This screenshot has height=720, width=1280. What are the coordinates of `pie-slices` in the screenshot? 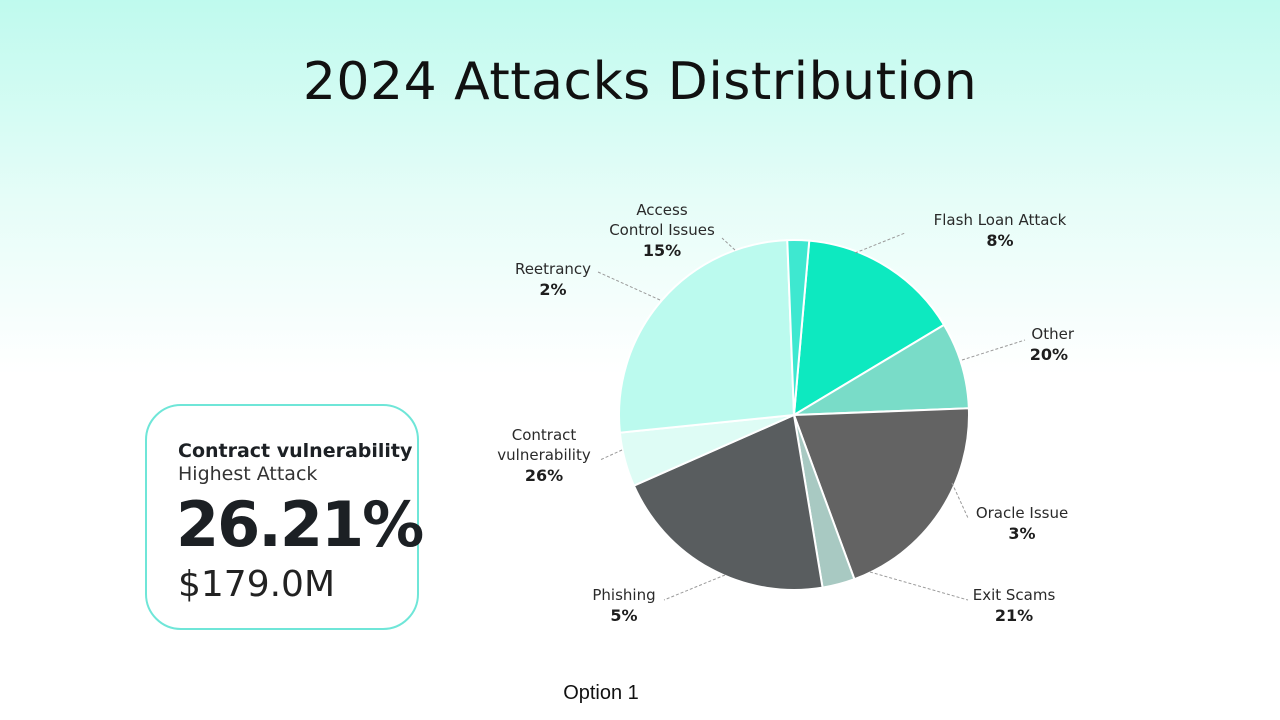 It's located at (794, 415).